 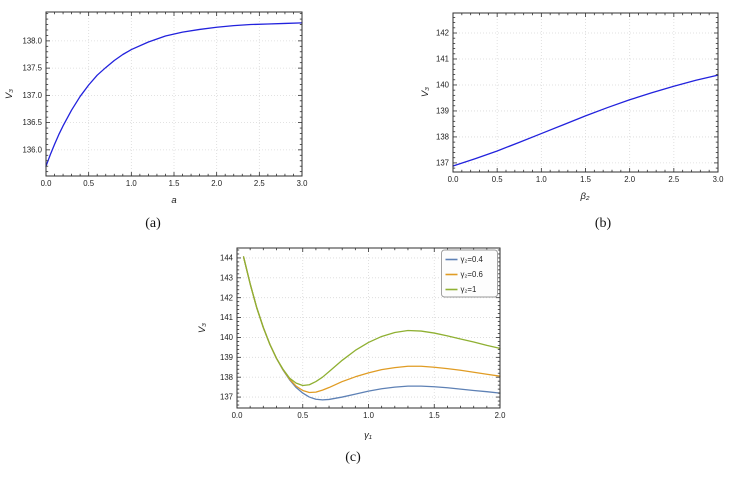 I want to click on caption-c: (c), so click(x=353, y=457).